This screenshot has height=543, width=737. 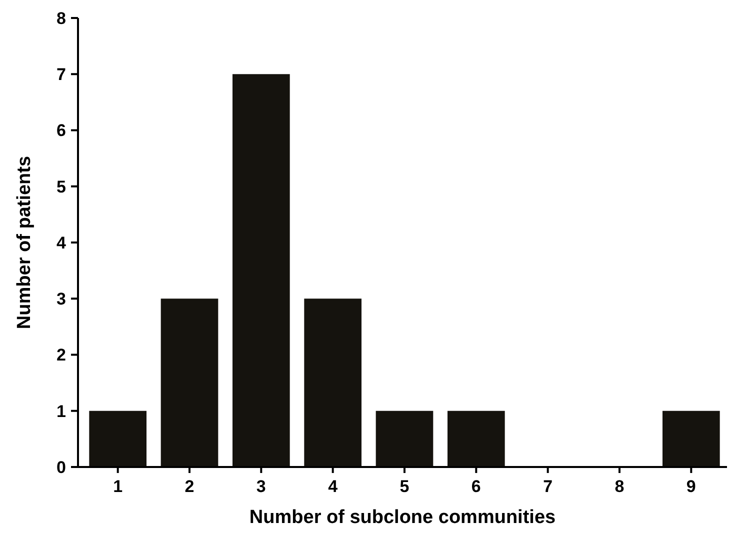 What do you see at coordinates (476, 486) in the screenshot?
I see `x-tick-label: 6` at bounding box center [476, 486].